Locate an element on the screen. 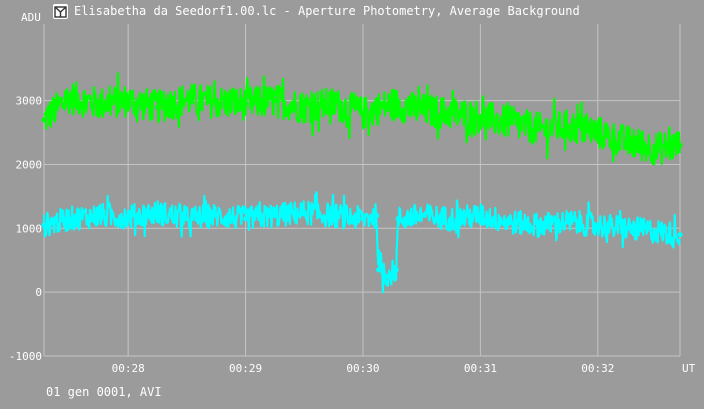 This screenshot has height=409, width=704. x-tick-label: 00:32 is located at coordinates (597, 368).